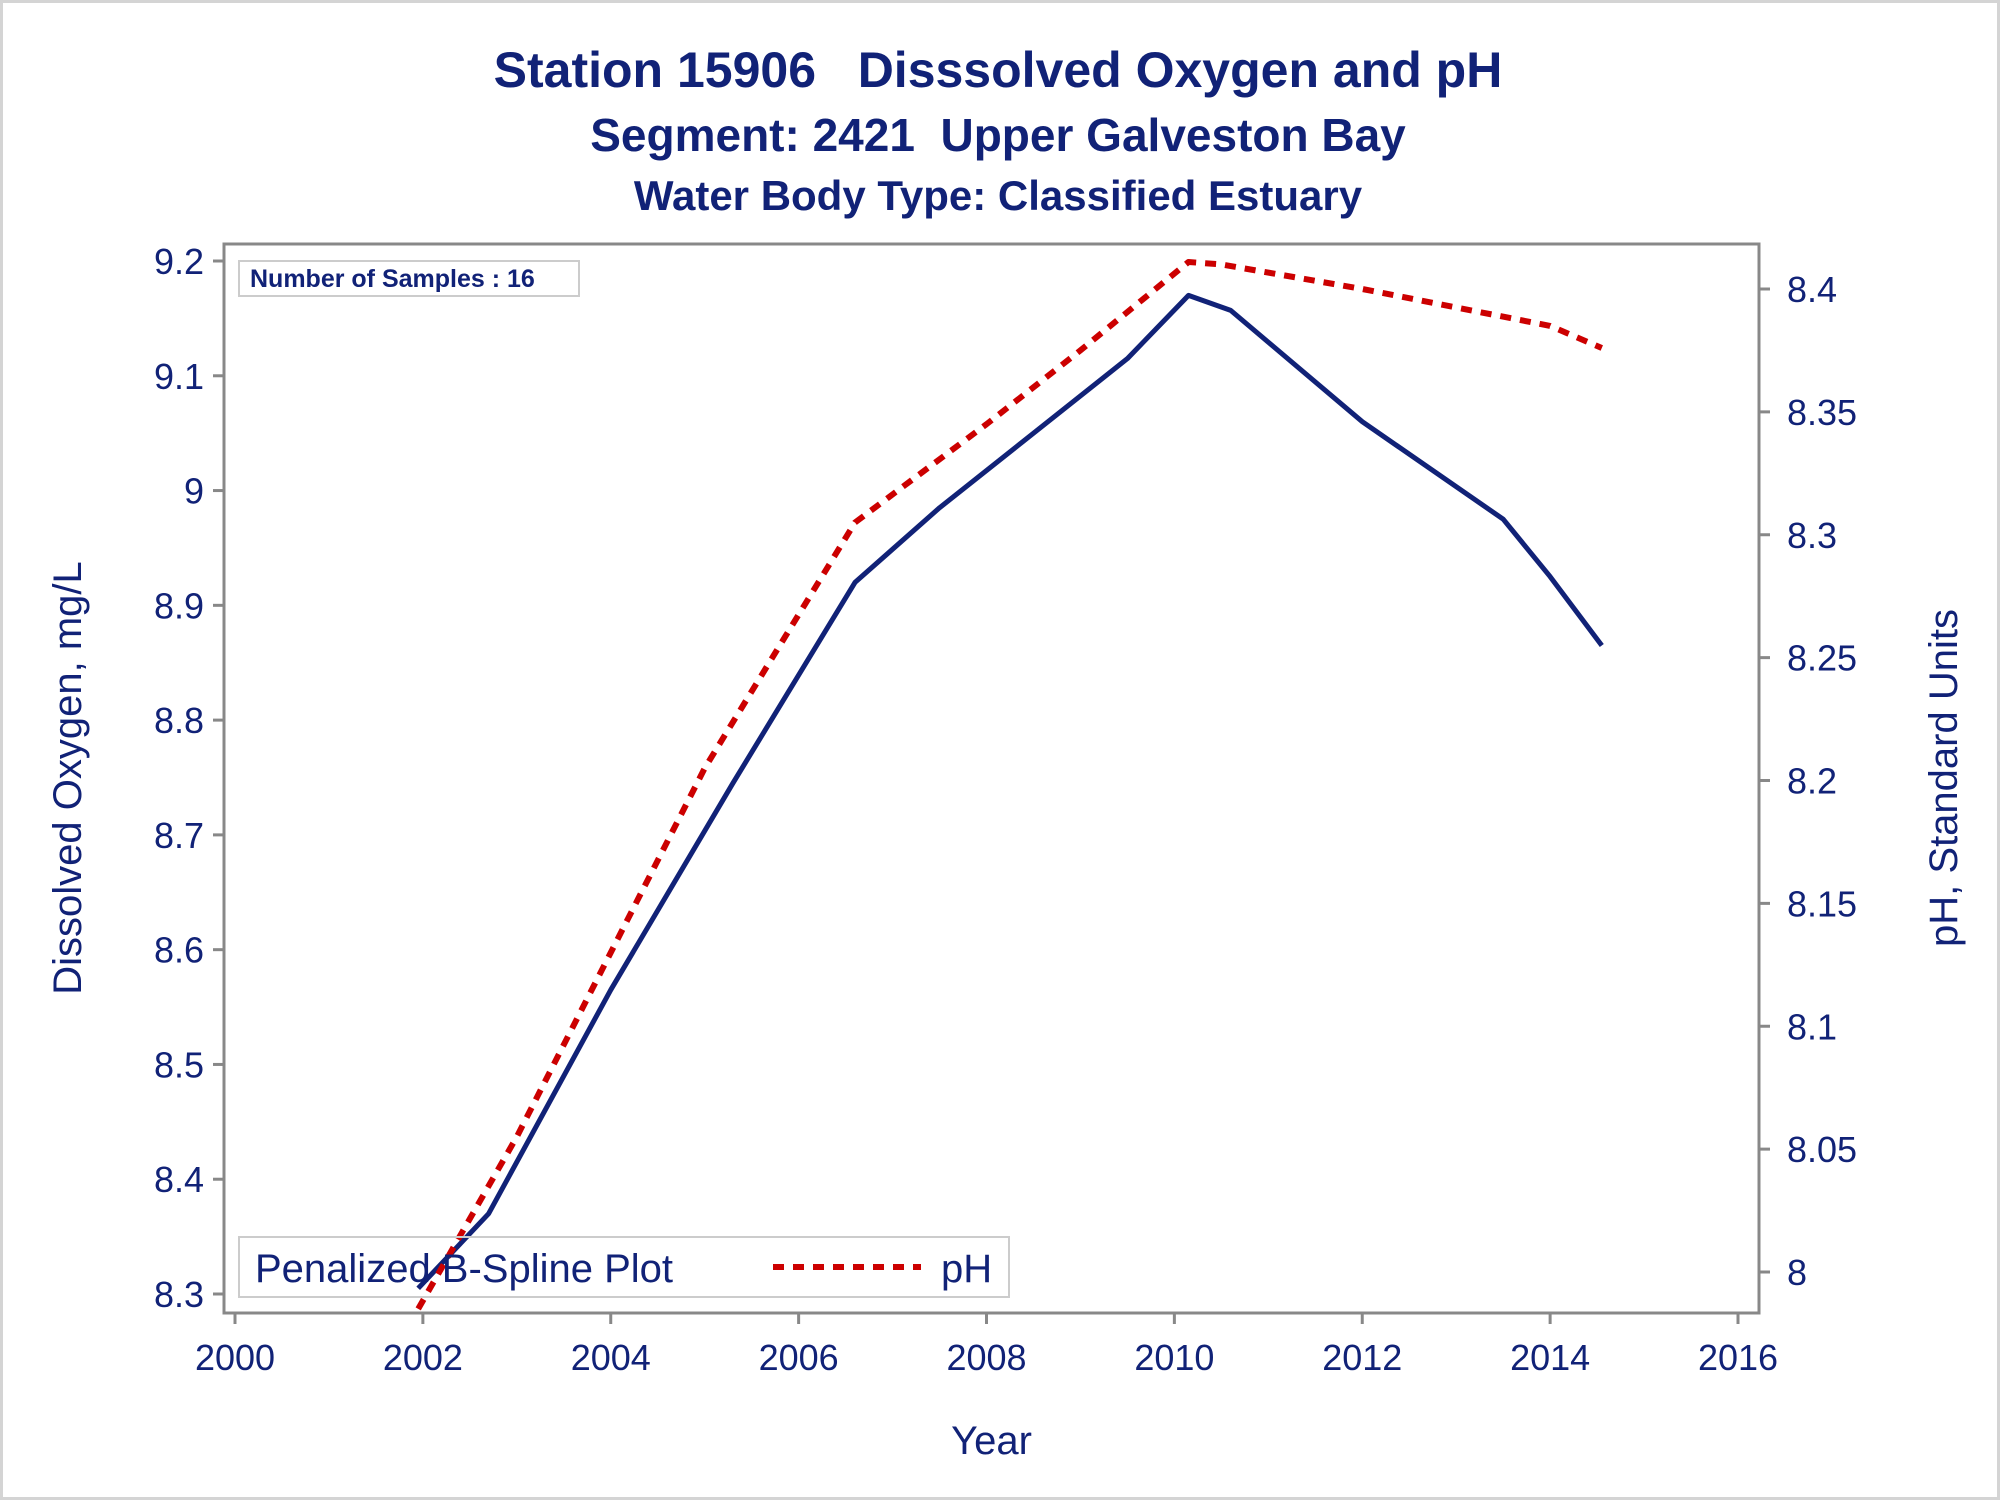 The height and width of the screenshot is (1503, 2000). What do you see at coordinates (1797, 1272) in the screenshot?
I see `y2-tick-label: 8` at bounding box center [1797, 1272].